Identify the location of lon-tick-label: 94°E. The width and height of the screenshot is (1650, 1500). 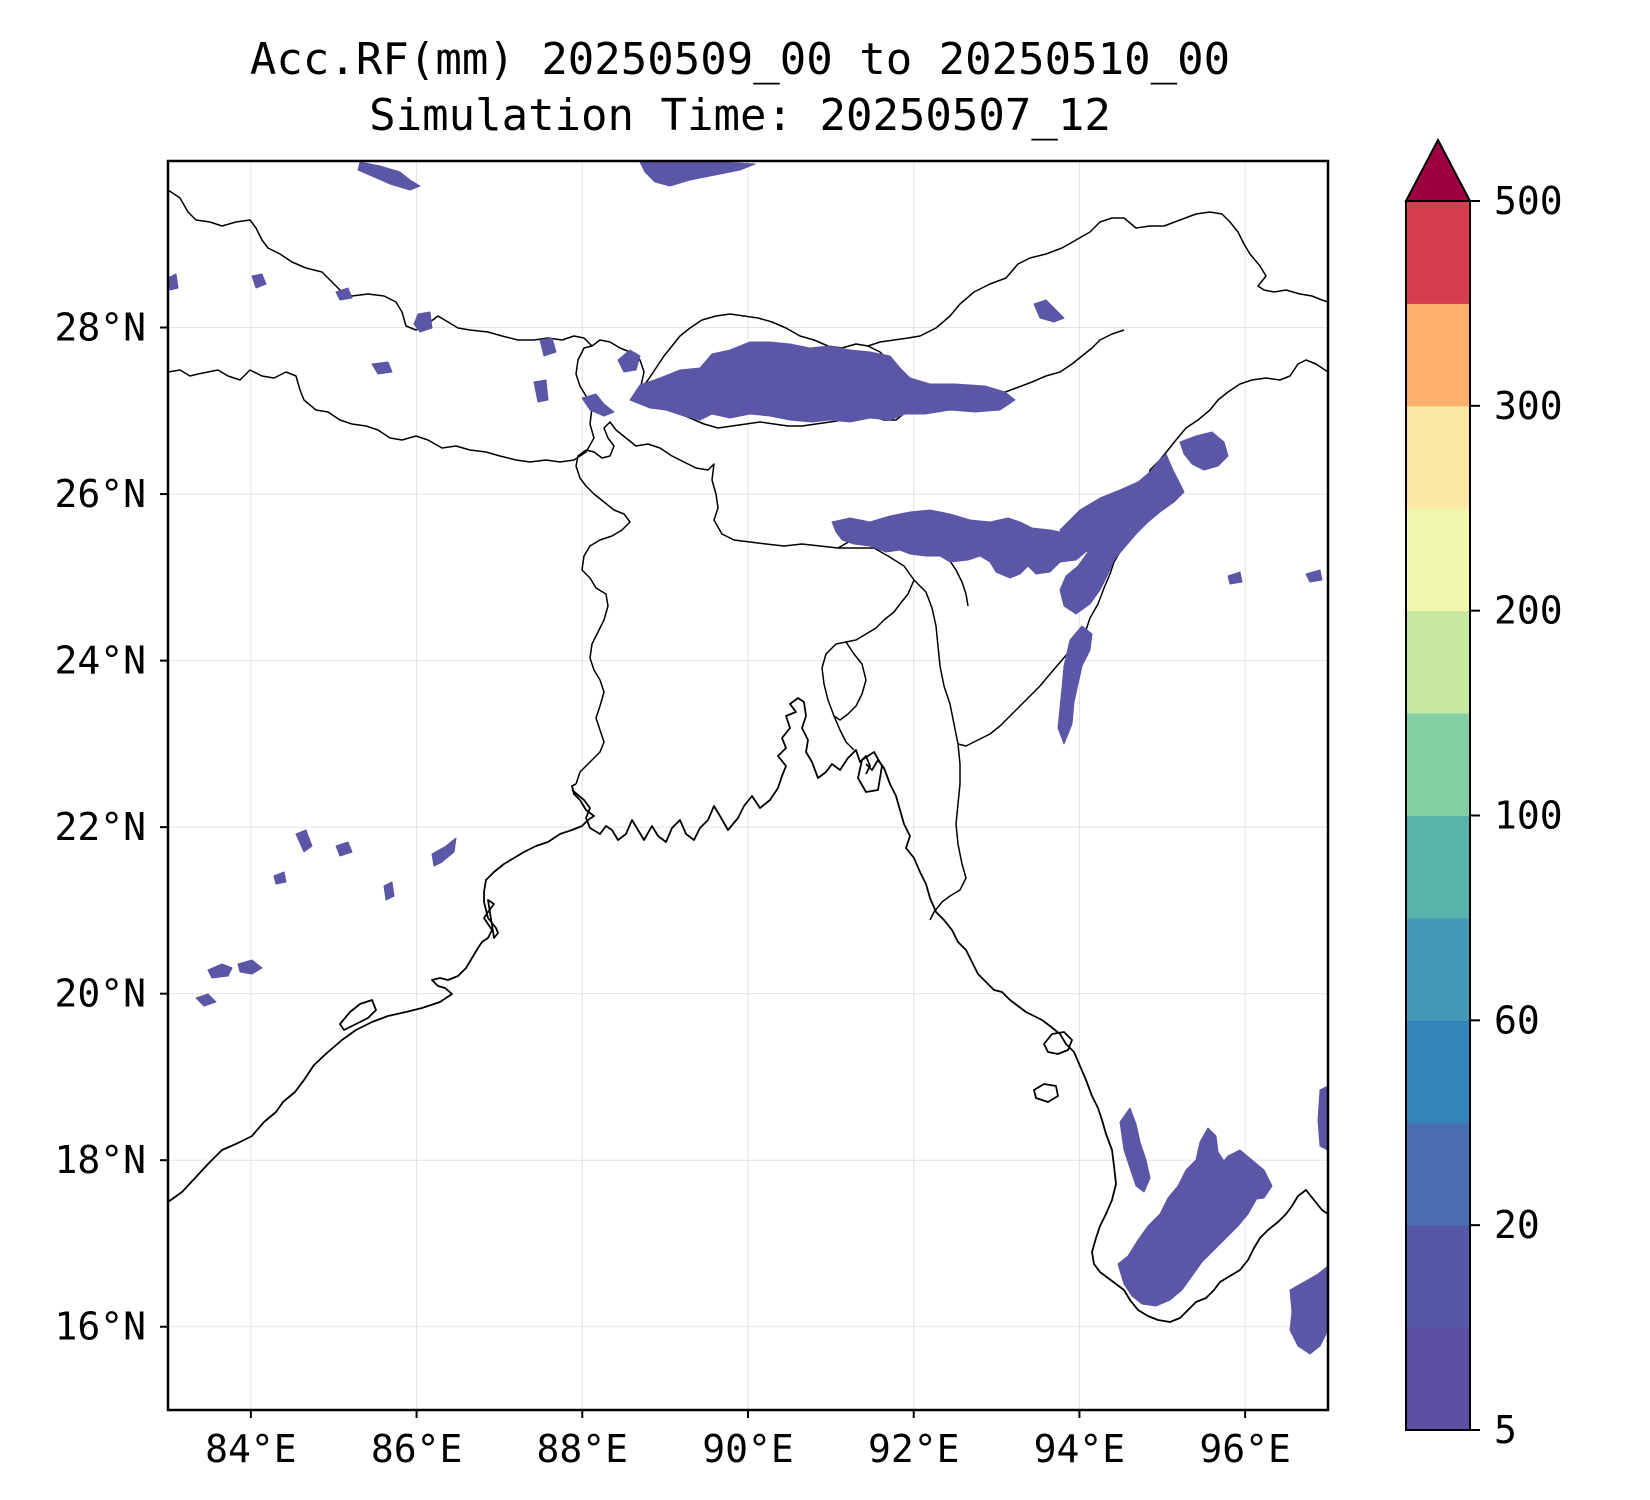
(1080, 1449).